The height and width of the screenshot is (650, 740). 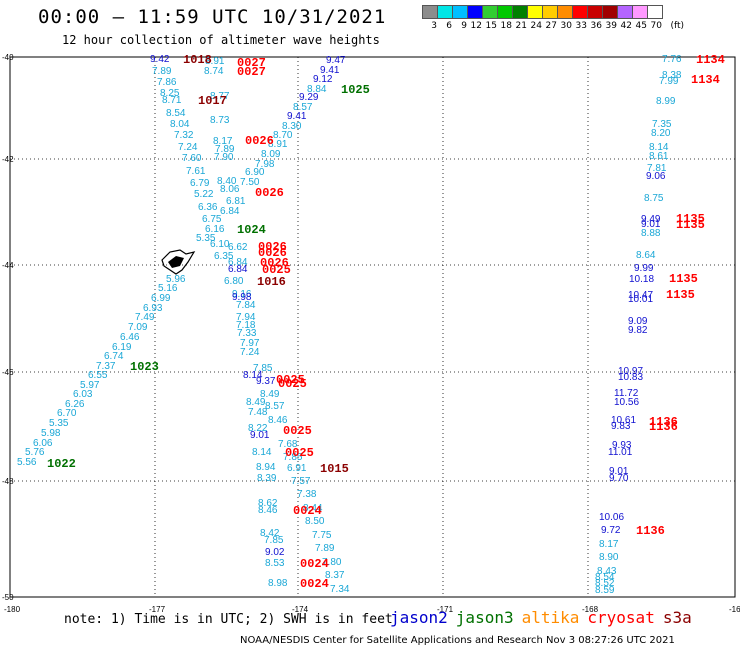 I want to click on wave-height-value: 10.56, so click(x=626, y=402).